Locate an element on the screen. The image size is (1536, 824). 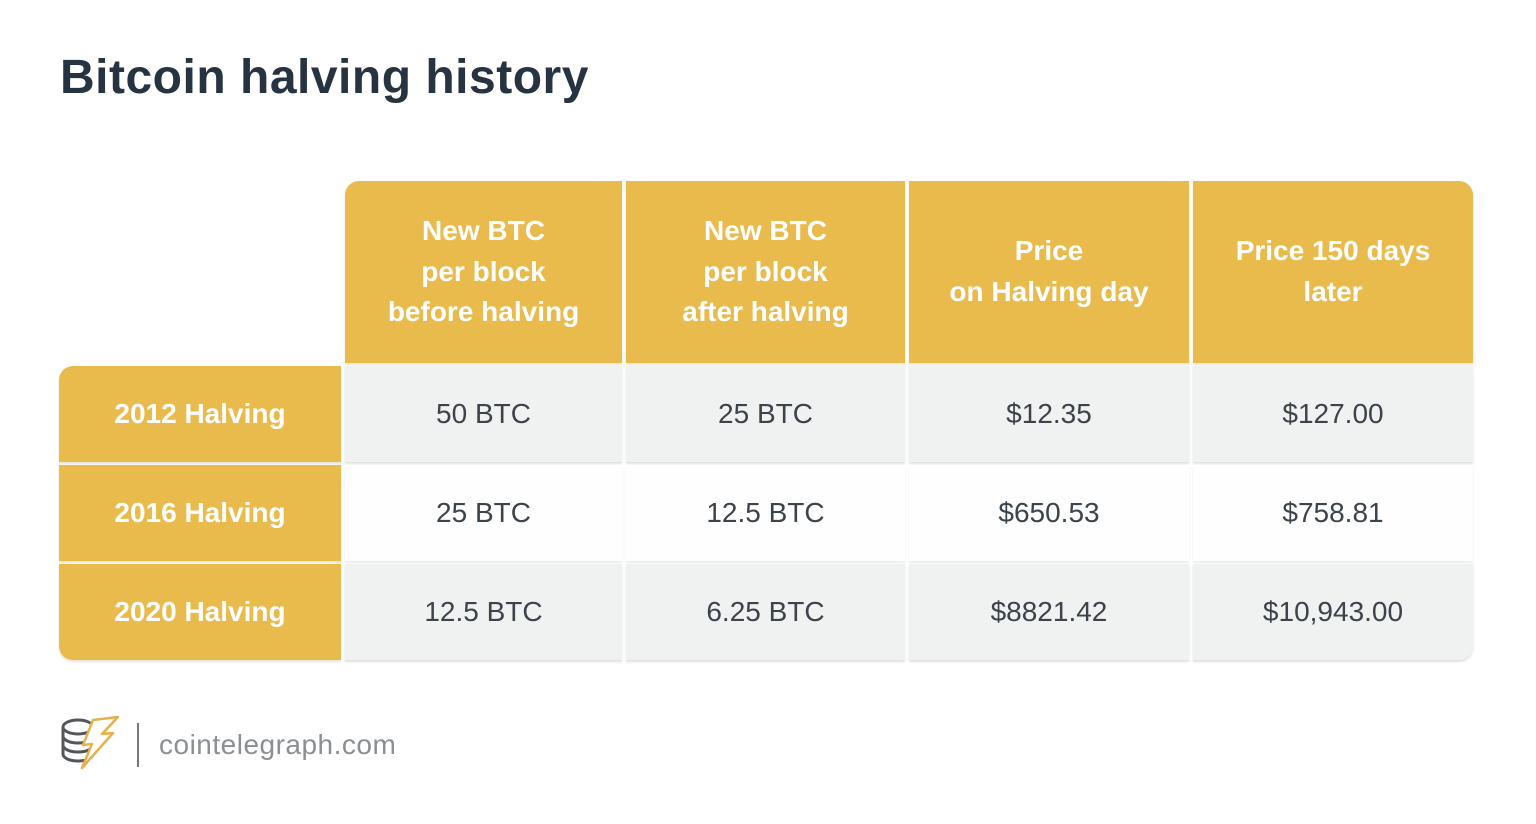
footer-brand-text: cointelegraph.com is located at coordinates (278, 744).